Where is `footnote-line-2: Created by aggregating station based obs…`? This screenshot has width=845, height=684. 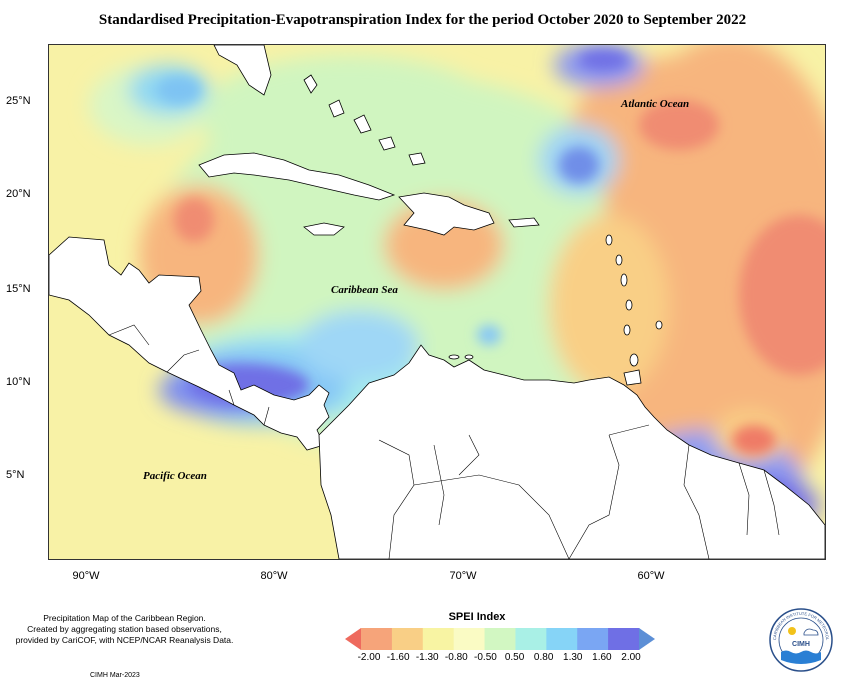 footnote-line-2: Created by aggregating station based obs… is located at coordinates (124, 629).